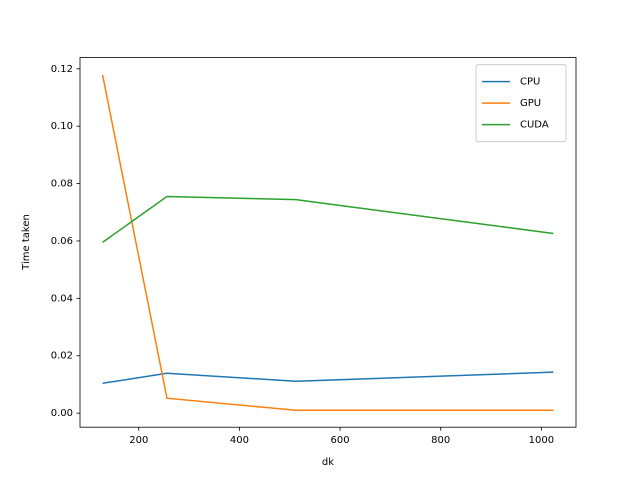  I want to click on legend-box, so click(521, 103).